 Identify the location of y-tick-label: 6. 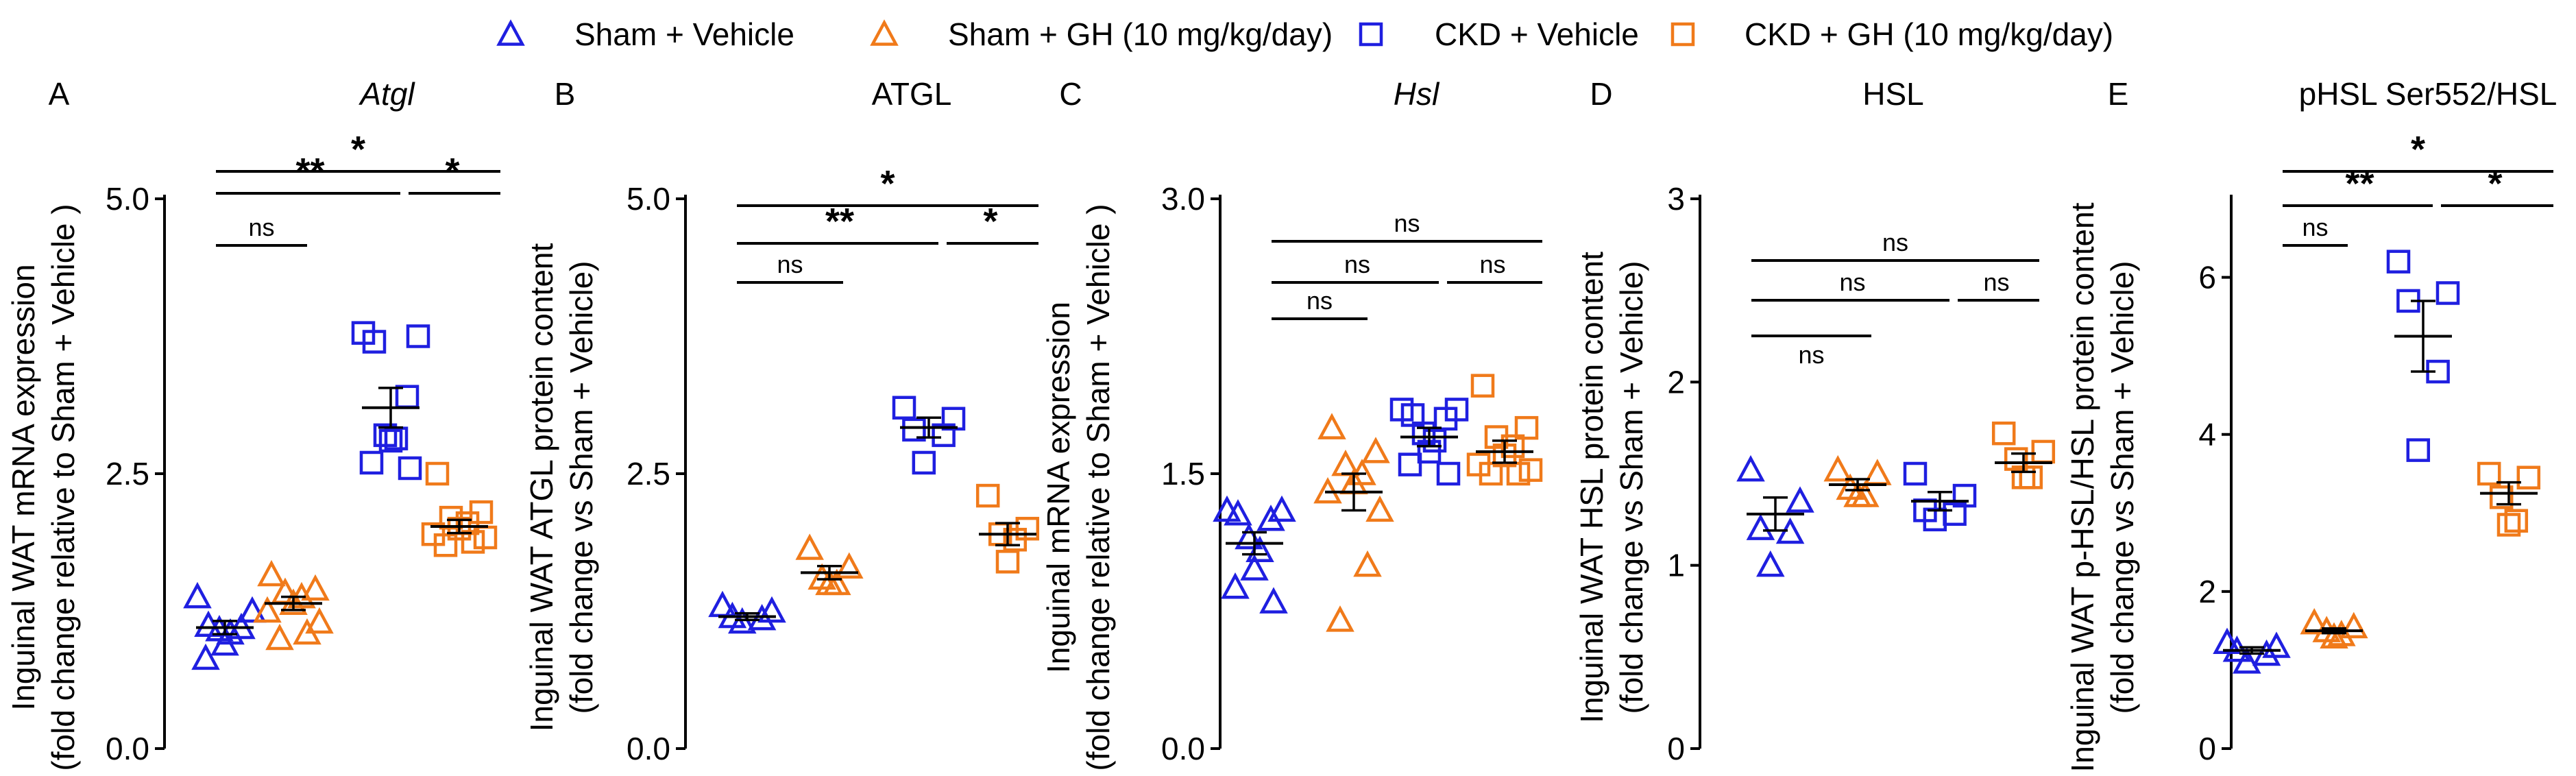
(2207, 277).